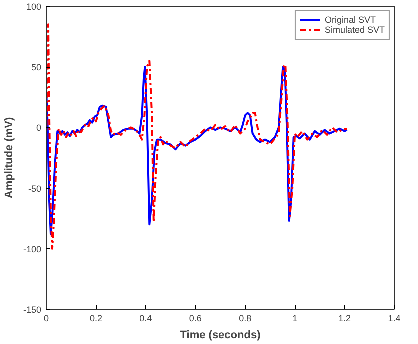 This screenshot has width=418, height=344. I want to click on x-tick-label: 1.2, so click(345, 319).